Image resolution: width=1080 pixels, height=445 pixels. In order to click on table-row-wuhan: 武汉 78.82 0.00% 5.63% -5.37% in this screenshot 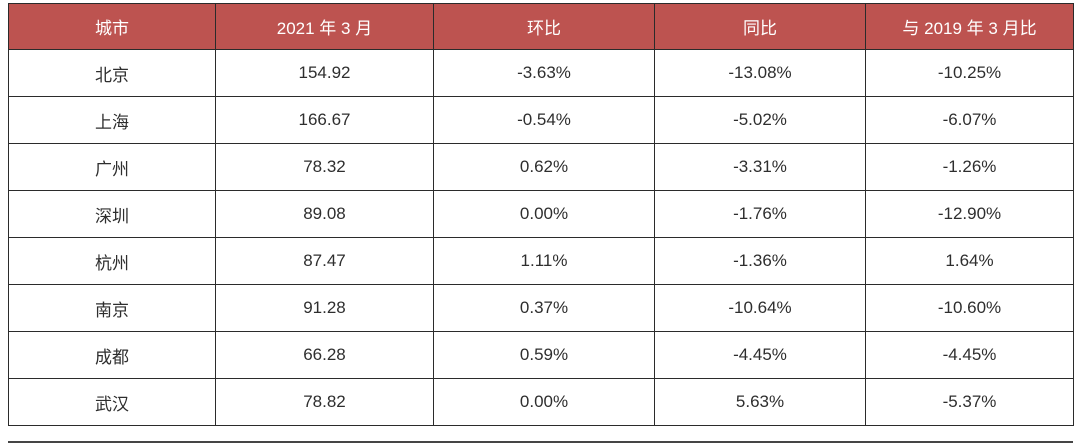, I will do `click(541, 402)`.